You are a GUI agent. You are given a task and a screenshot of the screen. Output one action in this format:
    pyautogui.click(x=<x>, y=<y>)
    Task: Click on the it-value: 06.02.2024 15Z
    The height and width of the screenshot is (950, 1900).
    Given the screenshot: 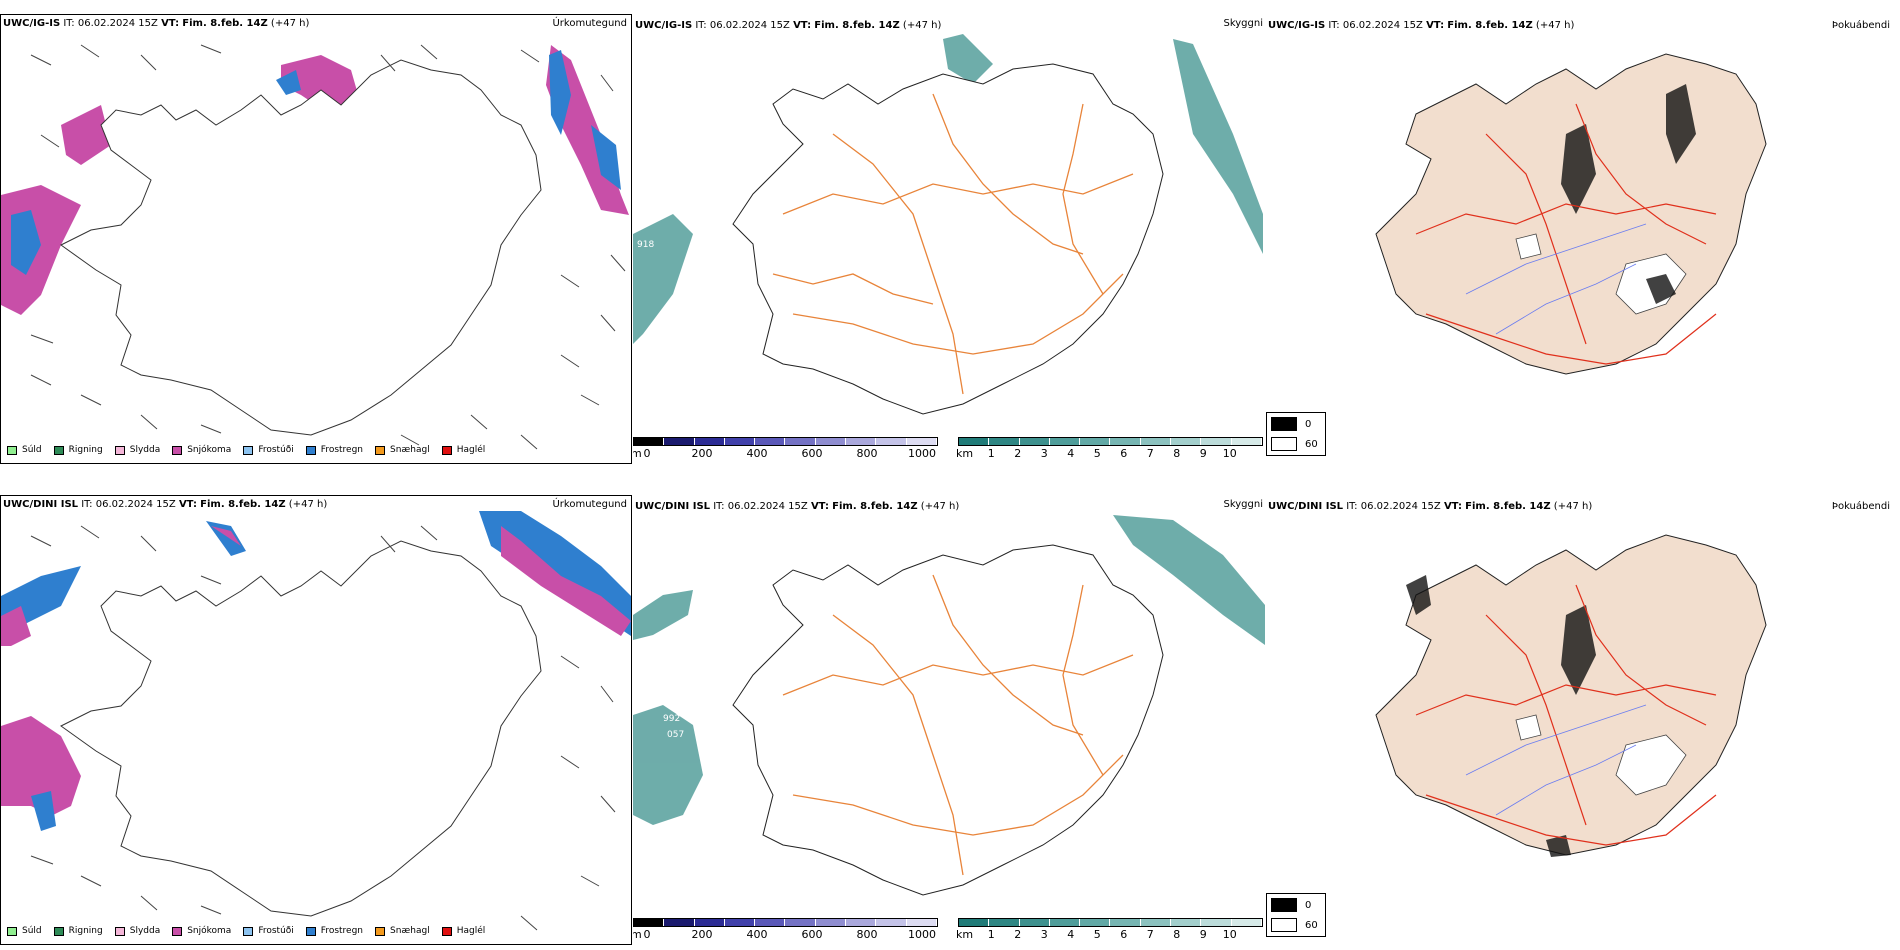 What is the action you would take?
    pyautogui.click(x=1382, y=25)
    